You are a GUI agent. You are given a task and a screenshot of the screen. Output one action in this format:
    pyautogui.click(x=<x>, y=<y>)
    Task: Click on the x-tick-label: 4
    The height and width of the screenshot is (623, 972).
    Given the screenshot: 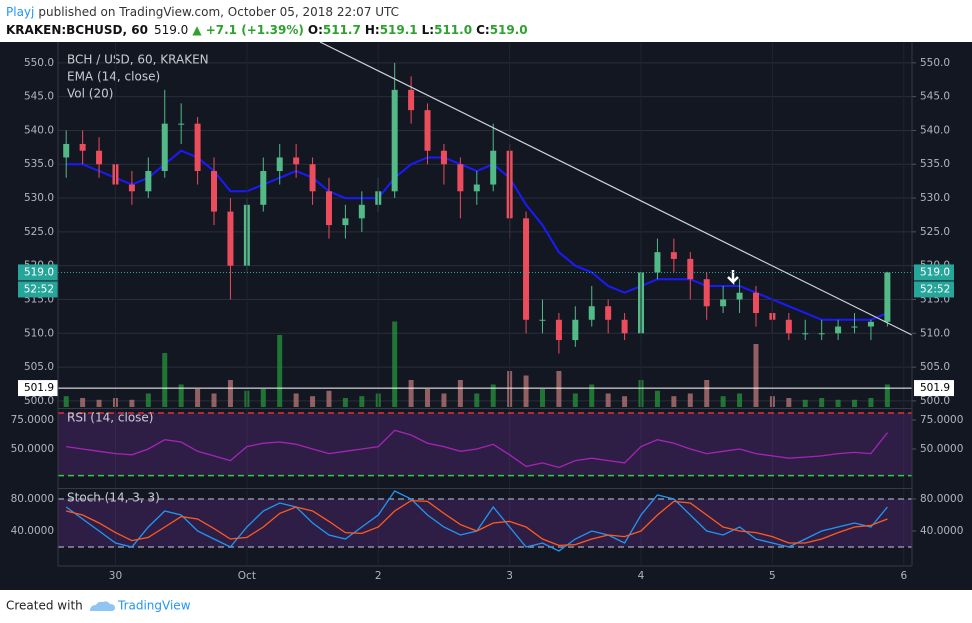 What is the action you would take?
    pyautogui.click(x=641, y=576)
    